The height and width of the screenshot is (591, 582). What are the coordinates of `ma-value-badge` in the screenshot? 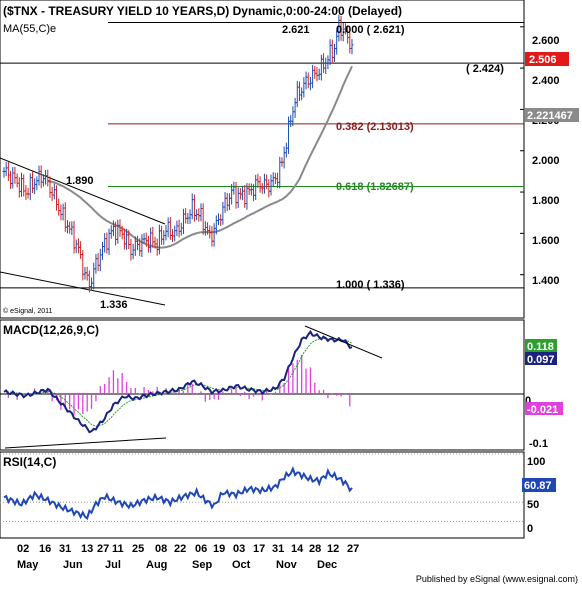 It's located at (552, 115).